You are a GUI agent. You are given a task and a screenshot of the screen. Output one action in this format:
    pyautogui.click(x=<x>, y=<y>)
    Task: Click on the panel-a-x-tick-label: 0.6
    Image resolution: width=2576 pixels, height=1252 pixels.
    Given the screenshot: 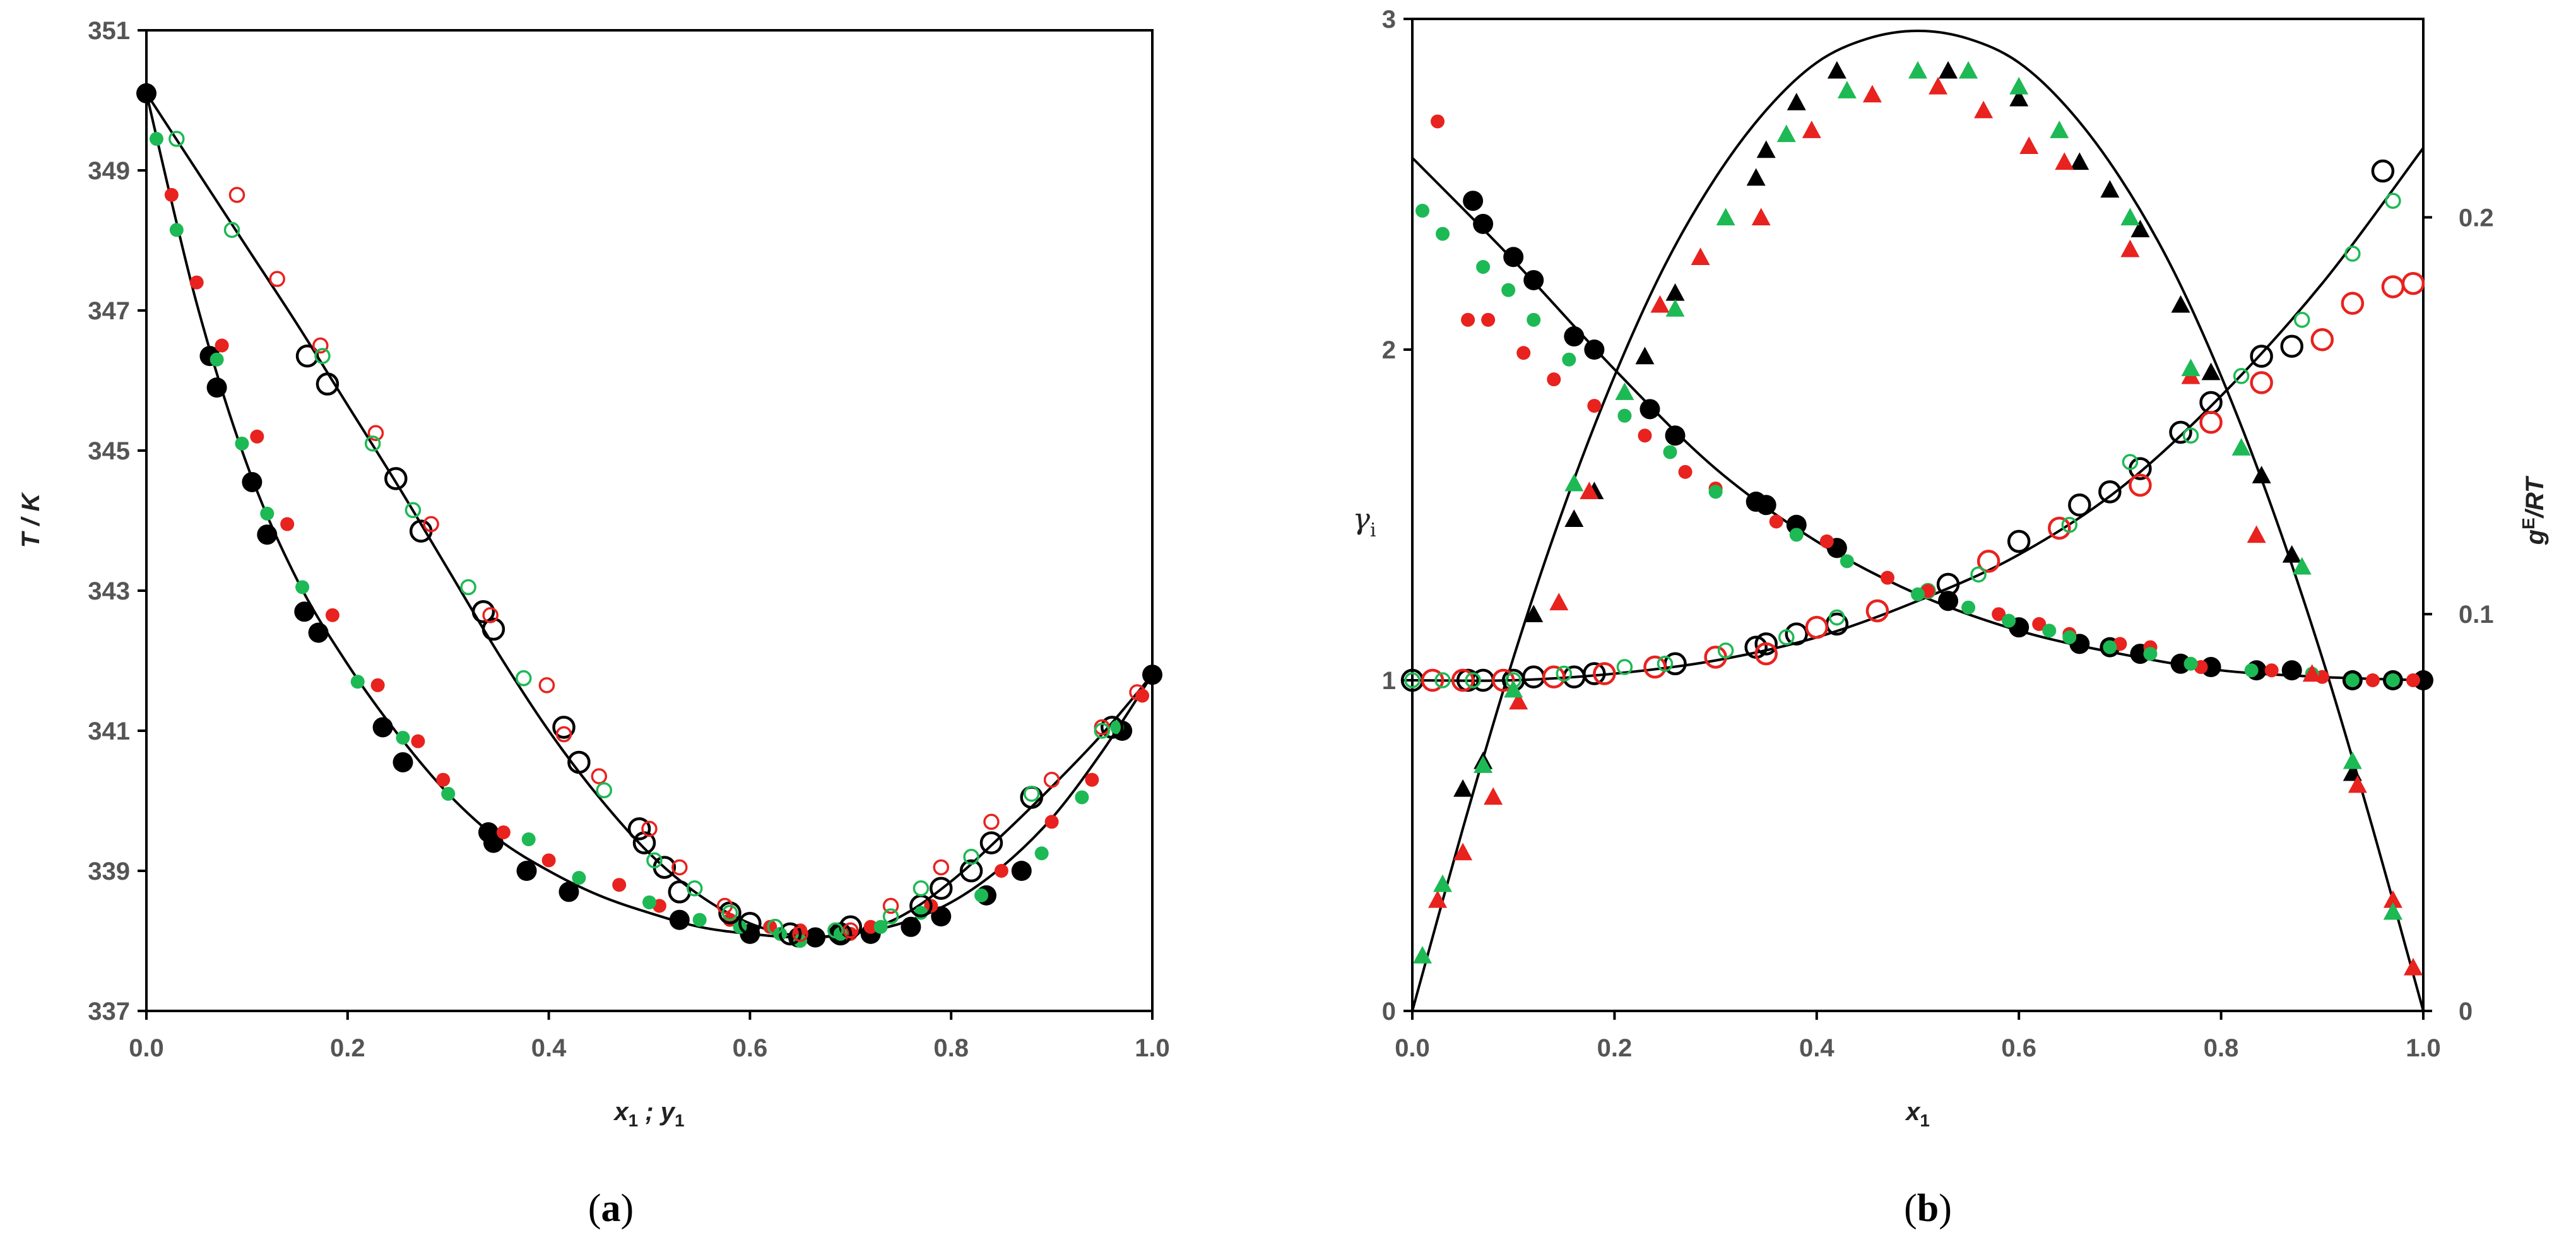 What is the action you would take?
    pyautogui.click(x=750, y=1048)
    